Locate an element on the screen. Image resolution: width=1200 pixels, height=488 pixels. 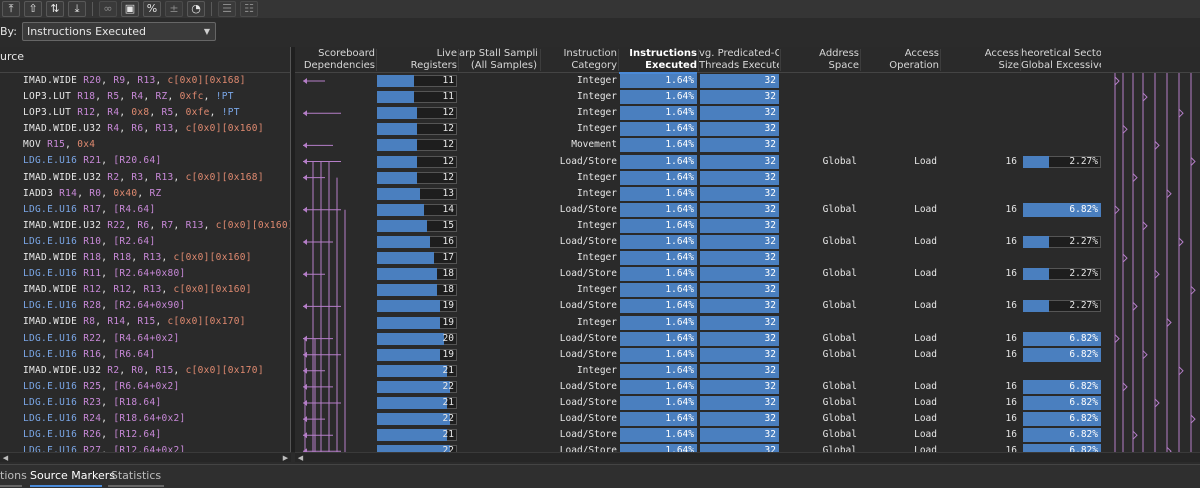
source-line: LDG.E.U16 R22, [R4.64+0x2] is located at coordinates (145, 339).